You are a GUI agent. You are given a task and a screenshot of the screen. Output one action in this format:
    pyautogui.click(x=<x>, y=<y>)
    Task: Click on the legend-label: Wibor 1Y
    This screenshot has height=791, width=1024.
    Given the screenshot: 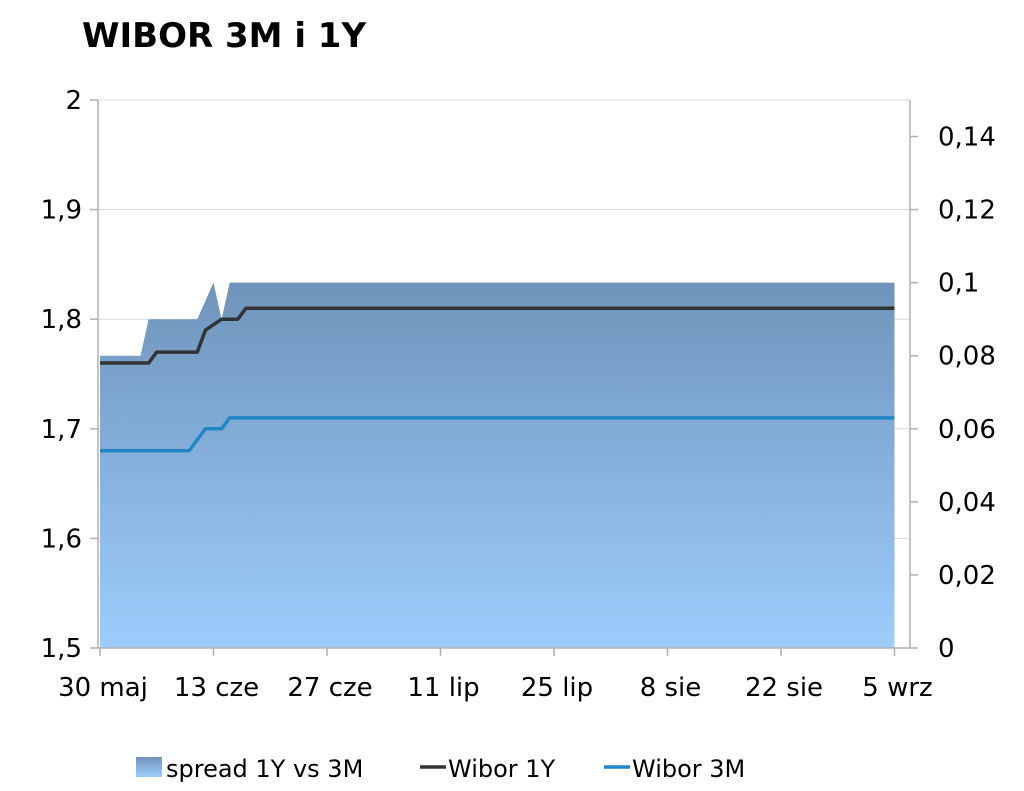 What is the action you would take?
    pyautogui.click(x=502, y=769)
    